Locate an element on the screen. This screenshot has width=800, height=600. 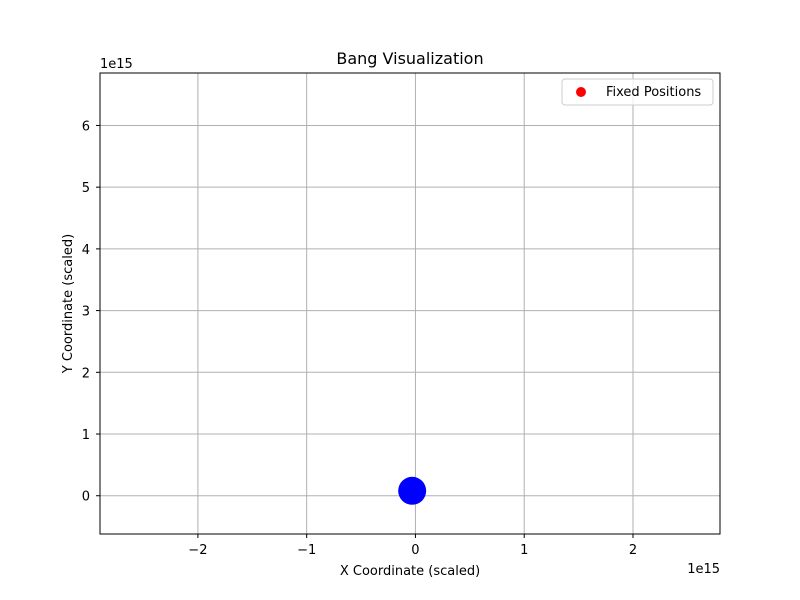
x-axis-title: X Coordinate (scaled) is located at coordinates (410, 571).